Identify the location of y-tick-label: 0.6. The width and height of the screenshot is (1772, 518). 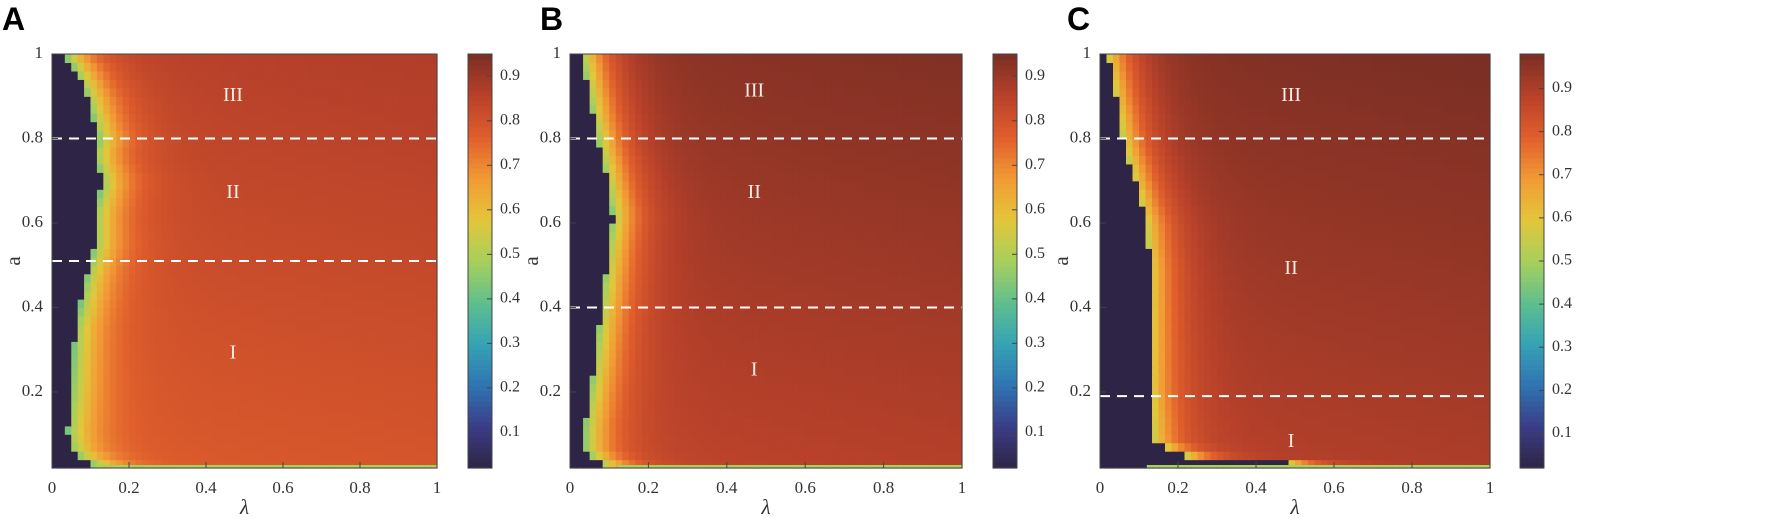
(32, 221).